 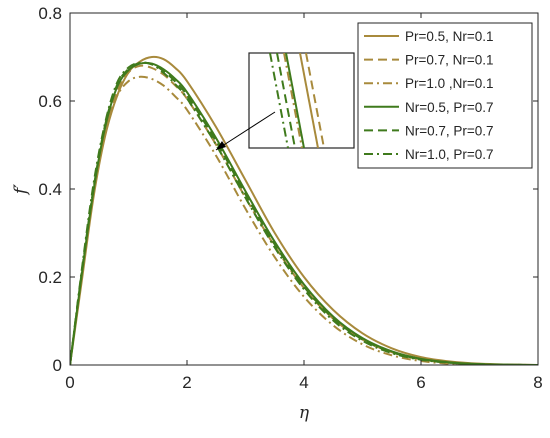 I want to click on legend-box, so click(x=445, y=95).